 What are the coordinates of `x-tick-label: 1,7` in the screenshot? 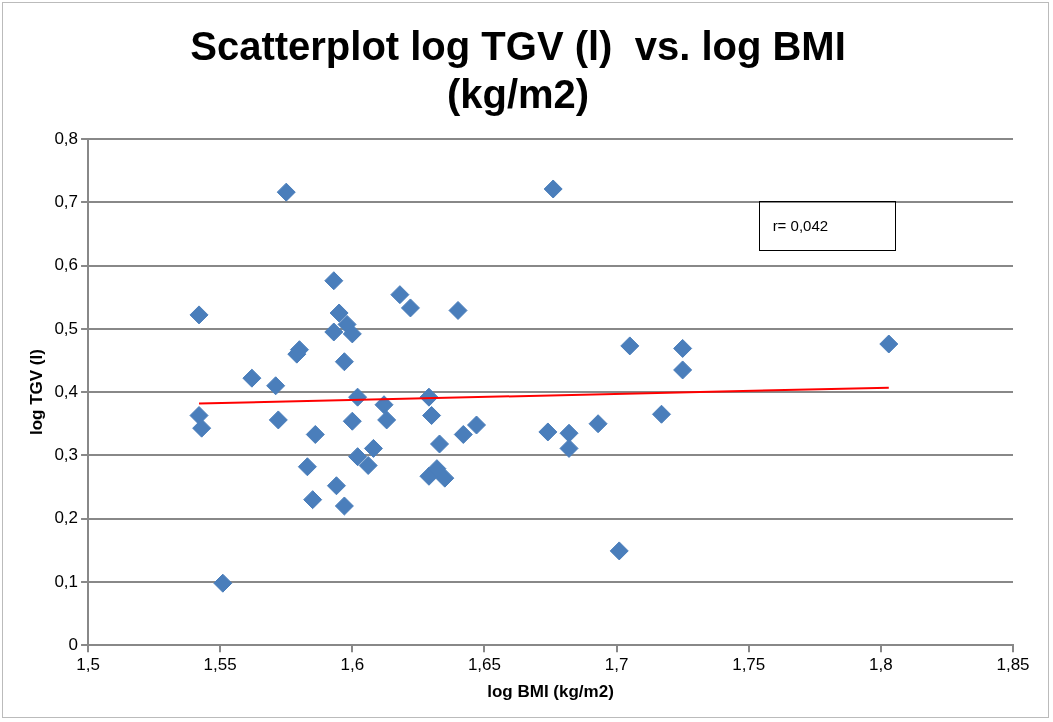 It's located at (616, 665).